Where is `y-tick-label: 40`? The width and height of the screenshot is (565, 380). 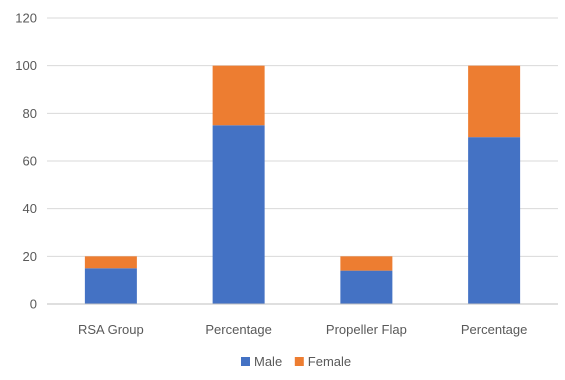
y-tick-label: 40 is located at coordinates (30, 208).